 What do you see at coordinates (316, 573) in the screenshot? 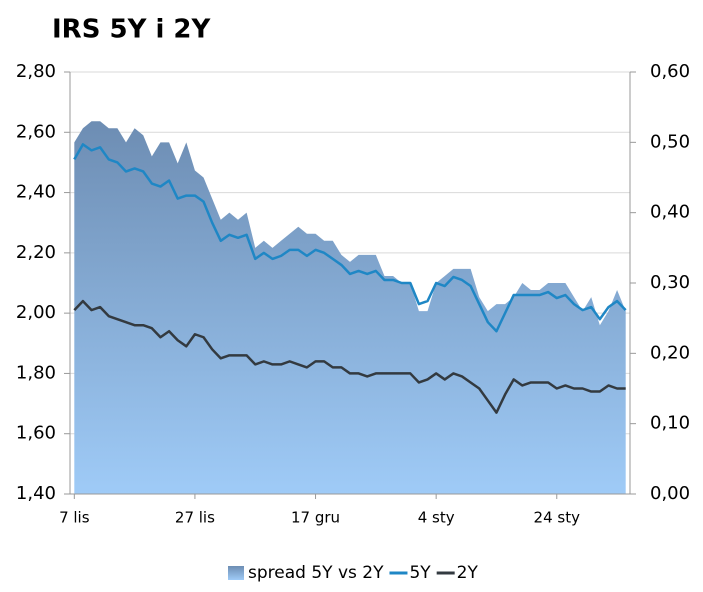
I see `legend-label: spread 5Y vs 2Y` at bounding box center [316, 573].